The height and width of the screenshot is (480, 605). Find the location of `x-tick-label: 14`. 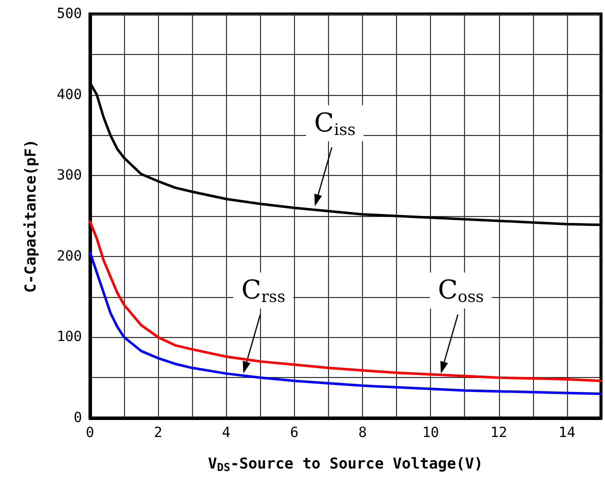

x-tick-label: 14 is located at coordinates (567, 433).